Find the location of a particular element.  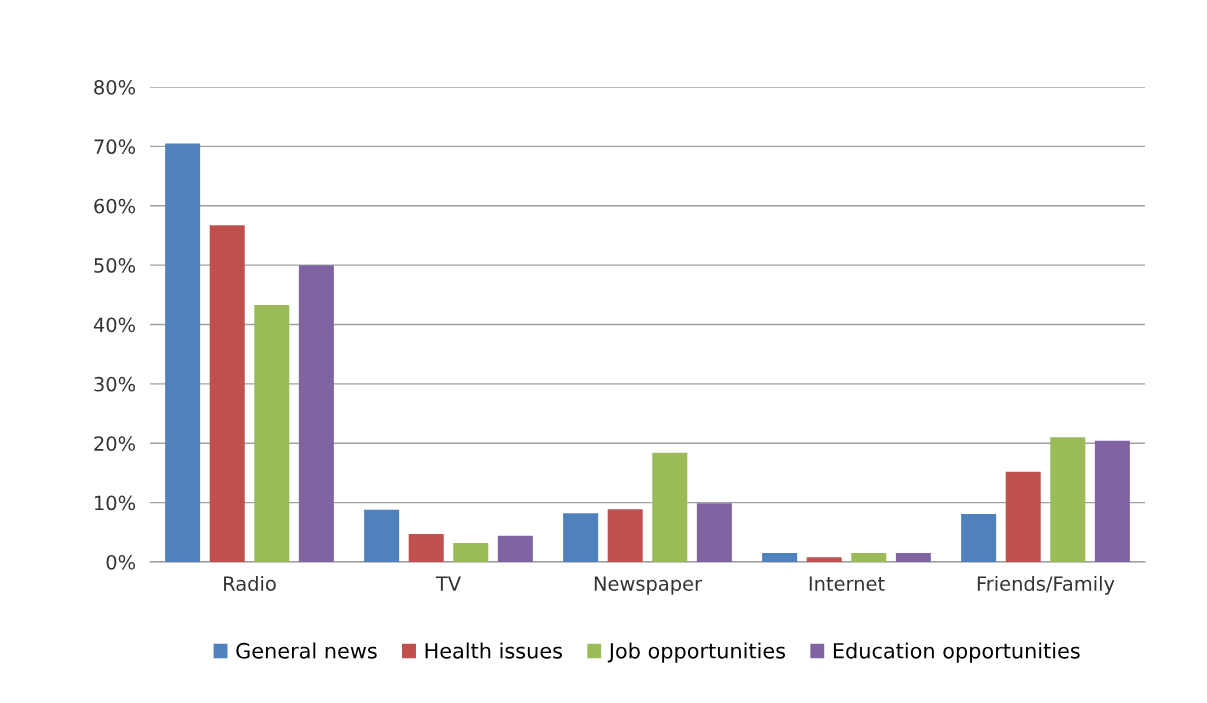

y-tick-label: 0% is located at coordinates (121, 562).